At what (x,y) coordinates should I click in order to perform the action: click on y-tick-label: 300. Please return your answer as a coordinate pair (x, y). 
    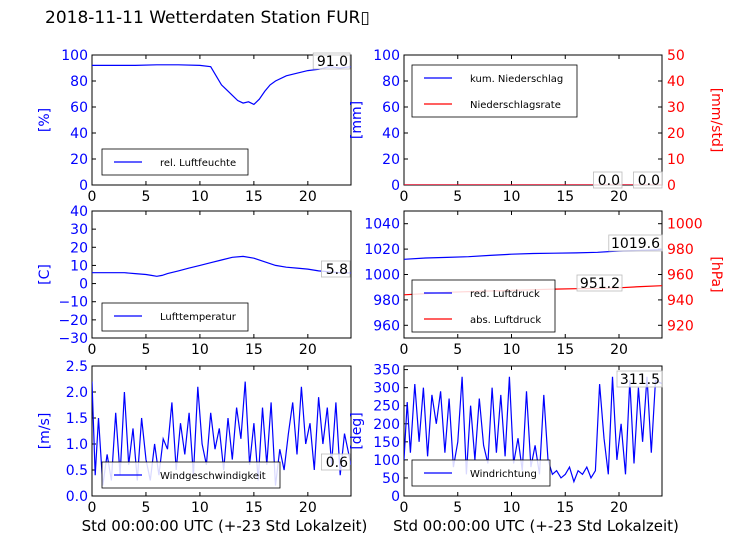
    Looking at the image, I should click on (386, 389).